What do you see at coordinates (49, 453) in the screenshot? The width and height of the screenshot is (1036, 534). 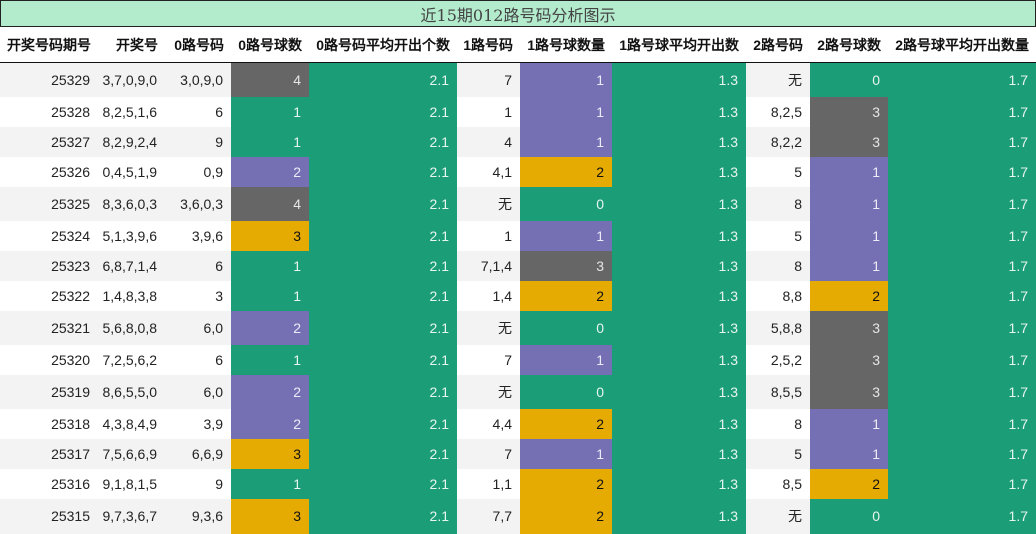 I see `table-cell: 25317` at bounding box center [49, 453].